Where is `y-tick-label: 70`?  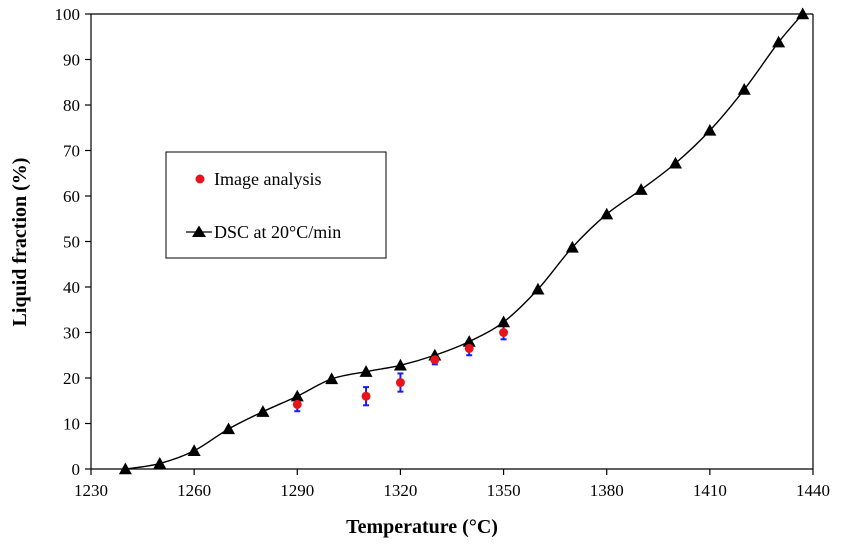
y-tick-label: 70 is located at coordinates (71, 151).